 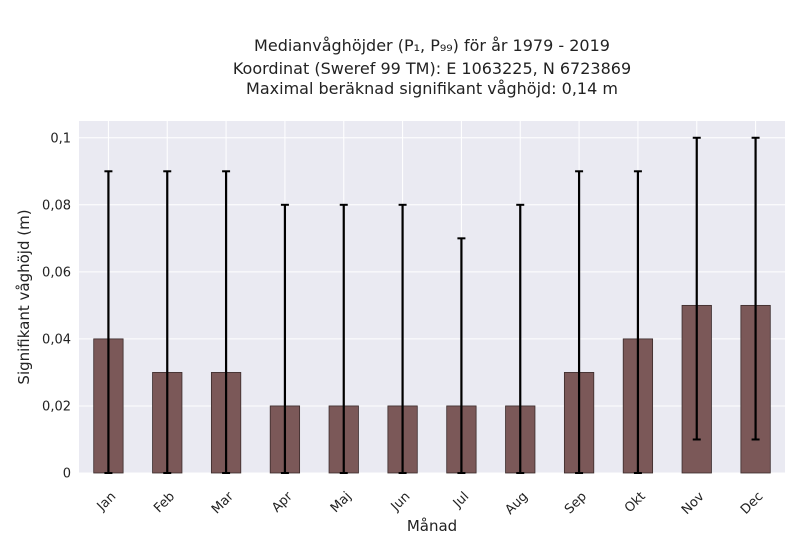 What do you see at coordinates (576, 503) in the screenshot?
I see `x-tick-label-sep: Sep` at bounding box center [576, 503].